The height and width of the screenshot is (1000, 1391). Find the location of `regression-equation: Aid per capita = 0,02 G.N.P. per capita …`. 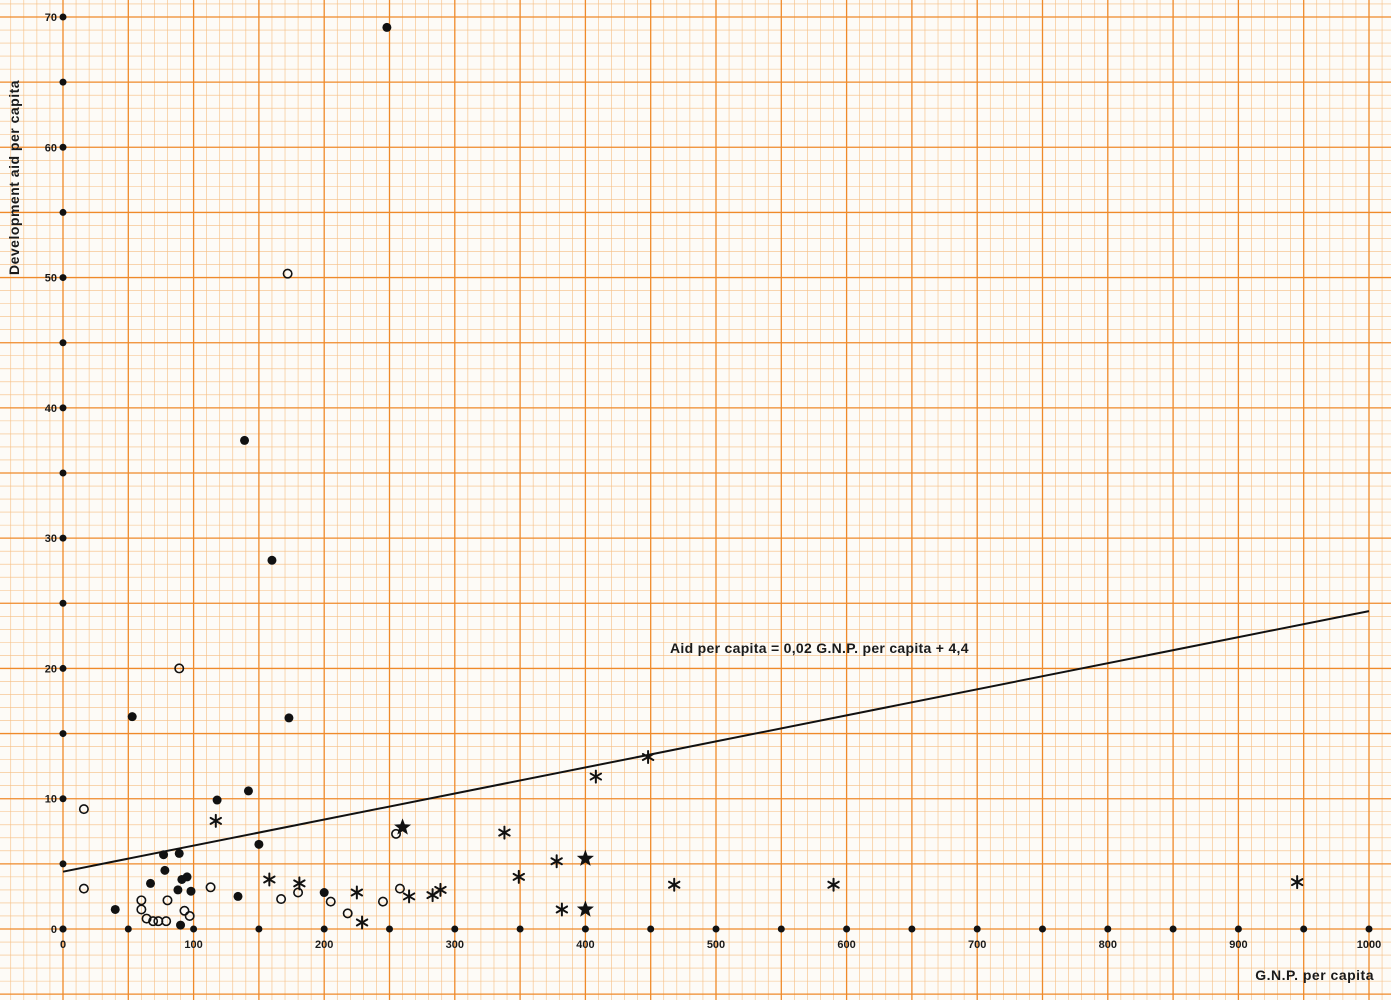

regression-equation: Aid per capita = 0,02 G.N.P. per capita … is located at coordinates (819, 648).